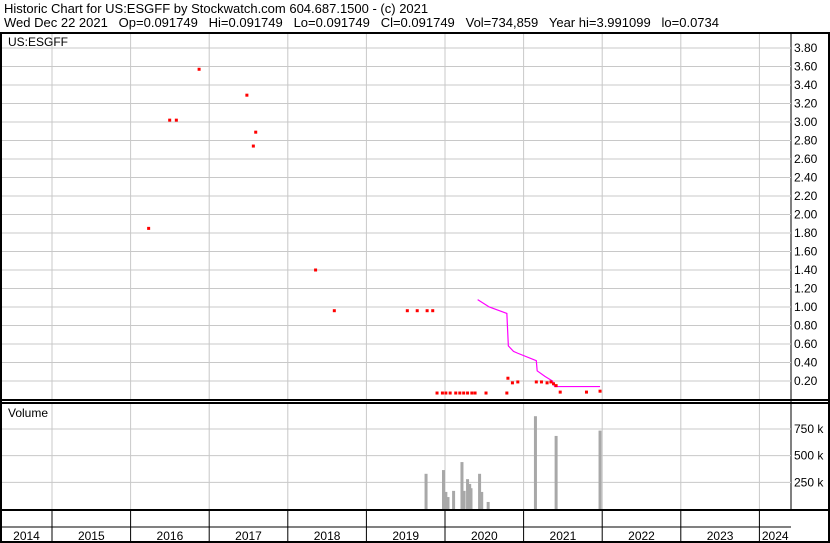  I want to click on volume-tick-label: 250 k, so click(809, 482).